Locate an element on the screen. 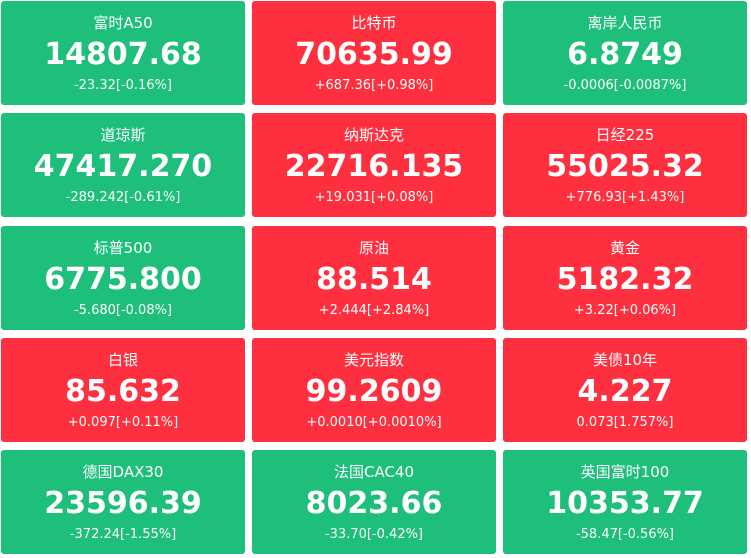  tile-change: -23.32[-0.16%] is located at coordinates (123, 85).